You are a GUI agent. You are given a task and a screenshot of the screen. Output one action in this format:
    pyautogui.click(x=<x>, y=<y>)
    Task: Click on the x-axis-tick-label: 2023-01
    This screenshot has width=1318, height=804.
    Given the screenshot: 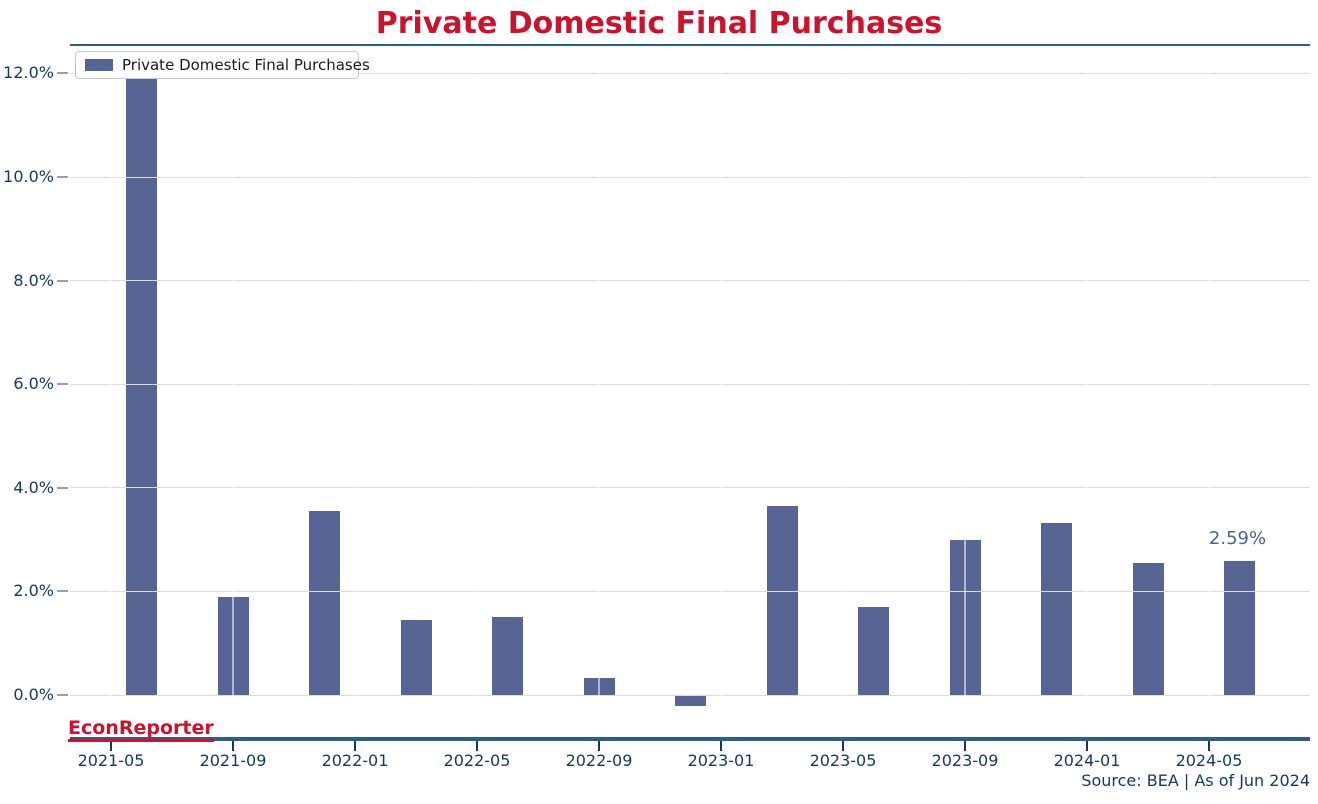 What is the action you would take?
    pyautogui.click(x=721, y=760)
    